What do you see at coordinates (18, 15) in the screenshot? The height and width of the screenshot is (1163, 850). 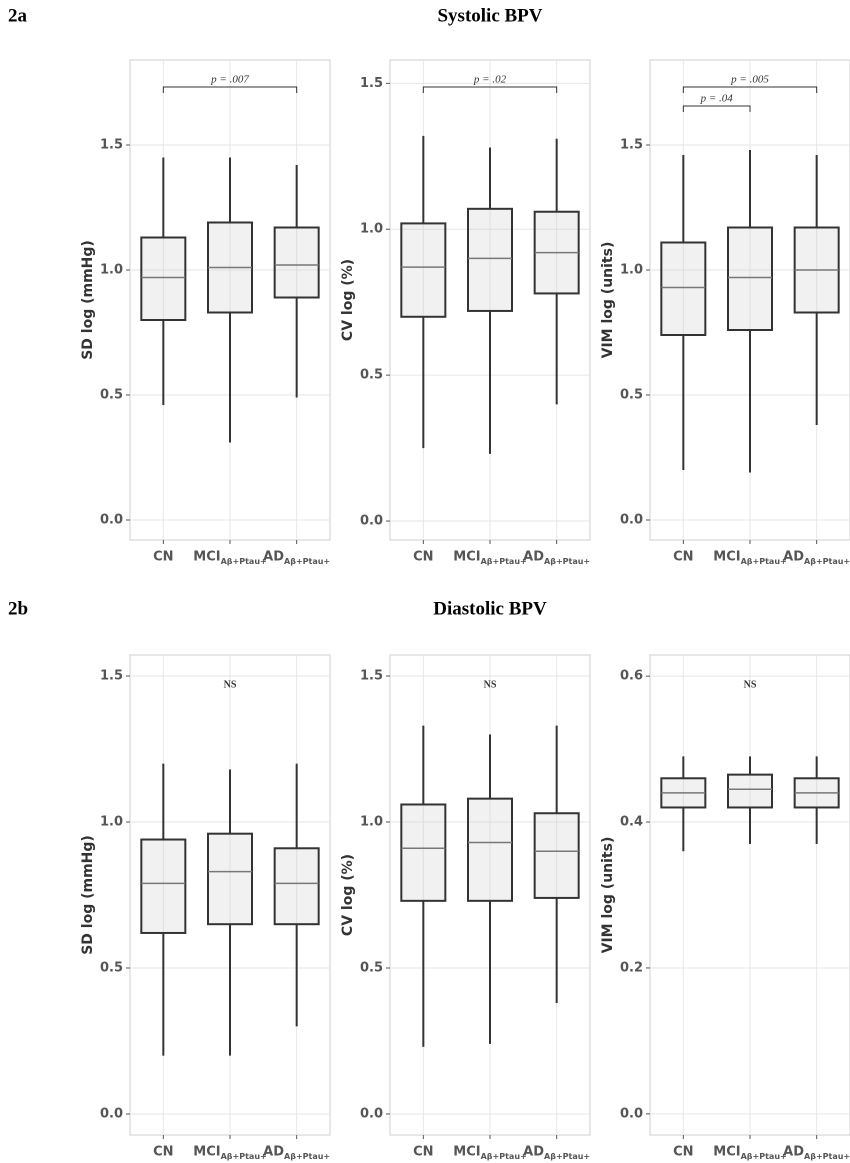 I see `section-label: 2a` at bounding box center [18, 15].